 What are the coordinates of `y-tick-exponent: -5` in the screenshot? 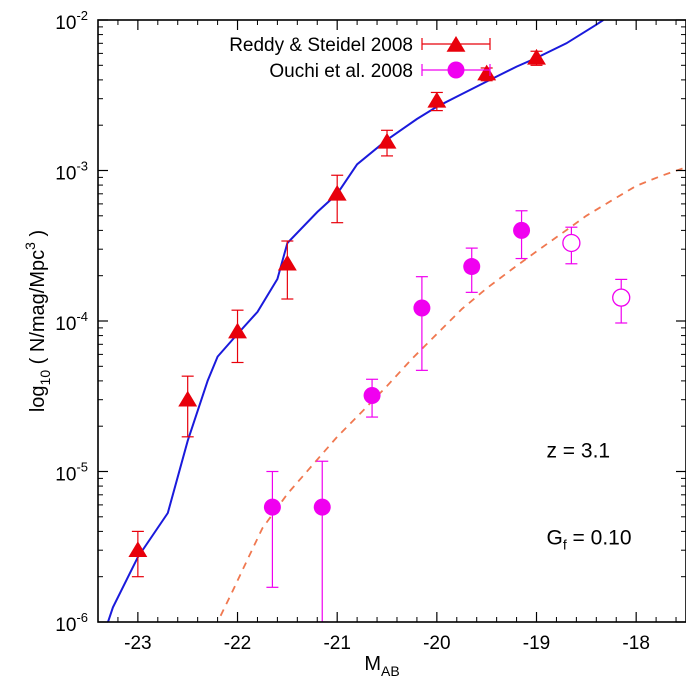 It's located at (82, 467).